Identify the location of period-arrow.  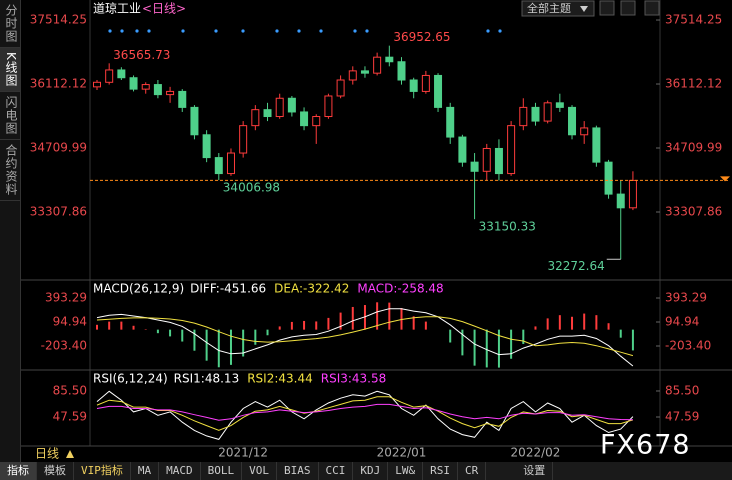
(70, 454).